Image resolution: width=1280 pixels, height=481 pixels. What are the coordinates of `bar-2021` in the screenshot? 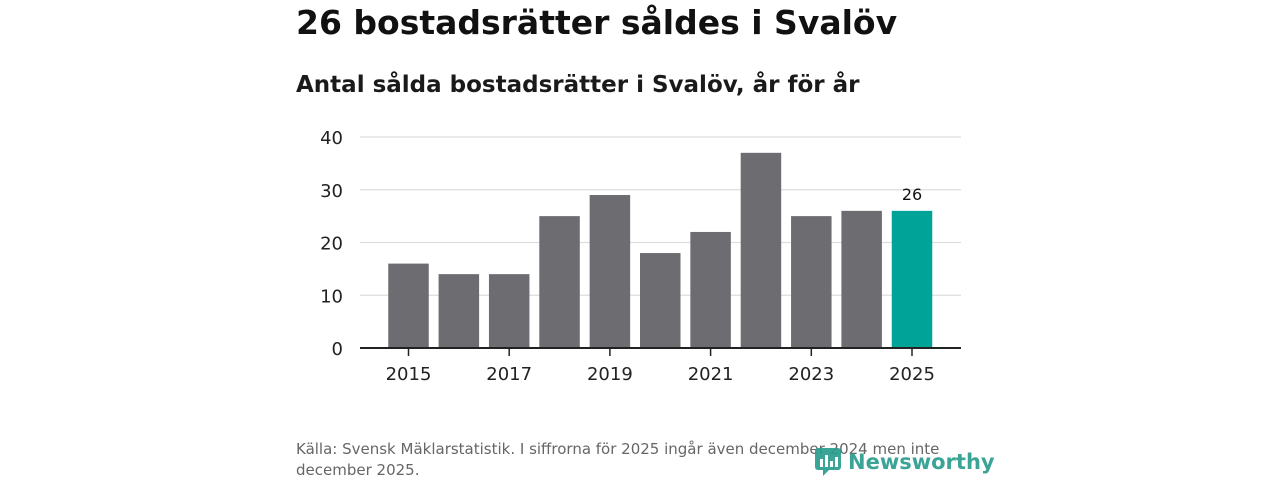 It's located at (710, 289).